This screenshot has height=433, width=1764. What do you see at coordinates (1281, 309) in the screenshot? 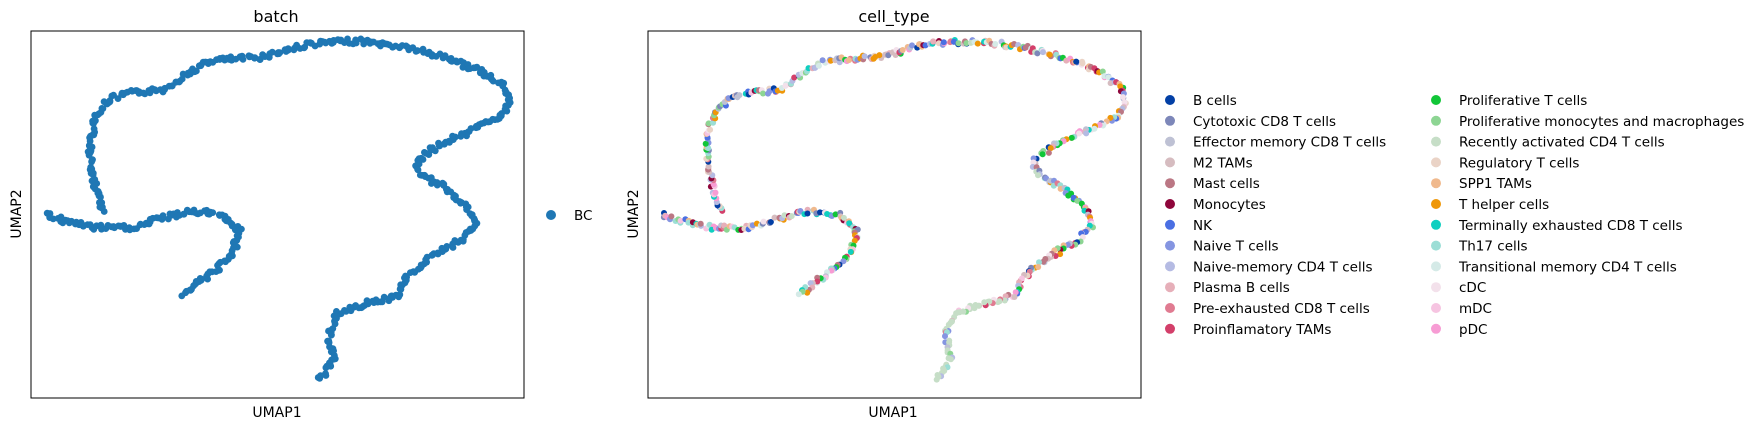
I see `legend-label: Pre-exhausted CD8 T cells` at bounding box center [1281, 309].